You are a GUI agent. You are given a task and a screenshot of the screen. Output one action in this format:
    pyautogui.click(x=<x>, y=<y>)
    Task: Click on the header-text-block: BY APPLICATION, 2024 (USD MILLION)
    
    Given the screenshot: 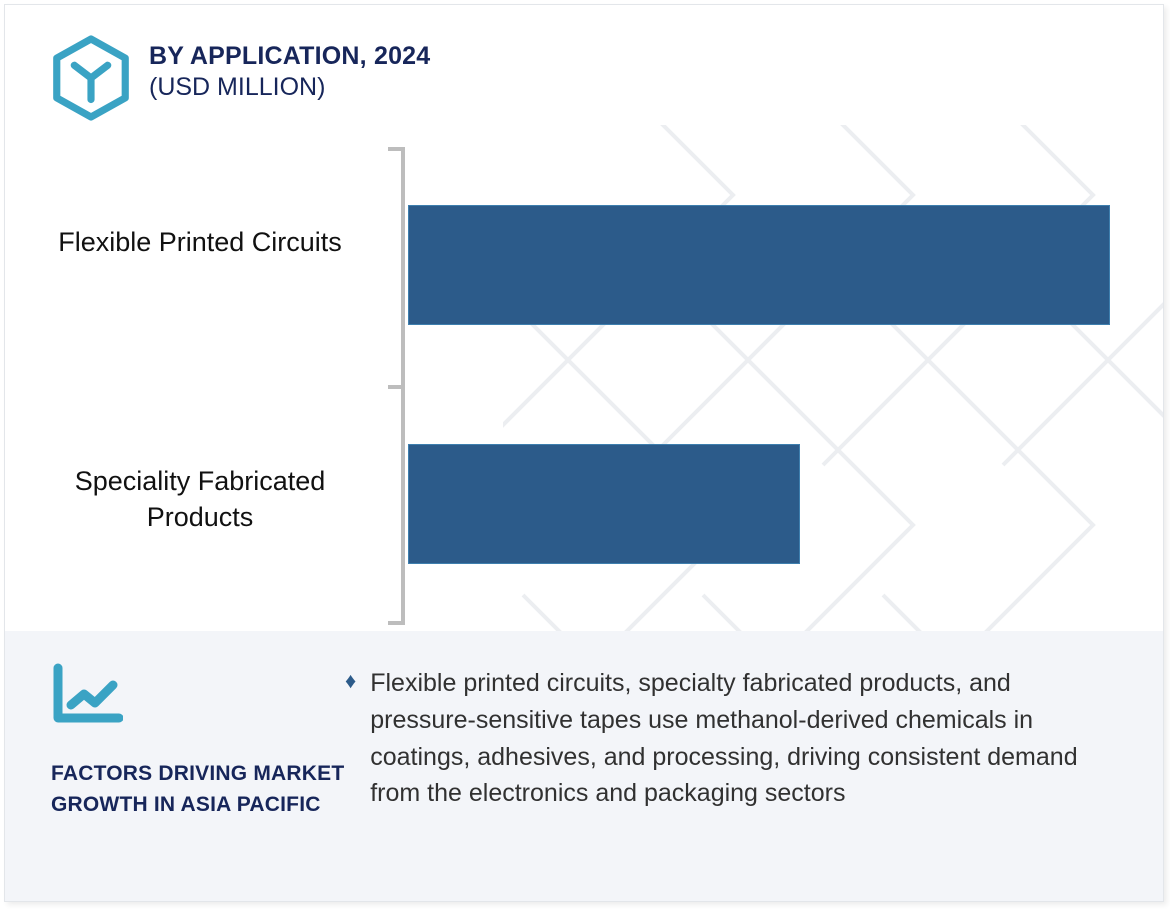 What is the action you would take?
    pyautogui.click(x=289, y=67)
    